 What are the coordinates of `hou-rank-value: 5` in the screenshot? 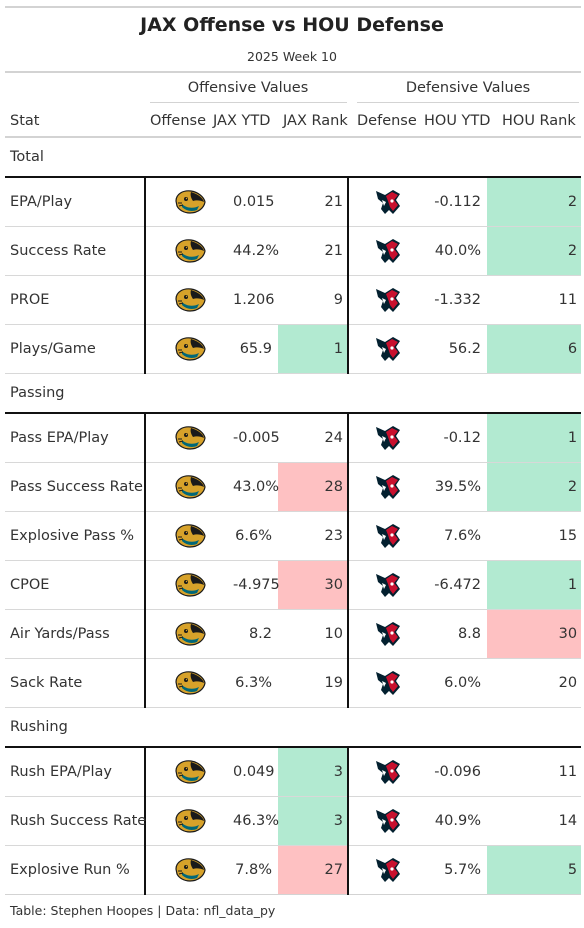 It's located at (534, 870).